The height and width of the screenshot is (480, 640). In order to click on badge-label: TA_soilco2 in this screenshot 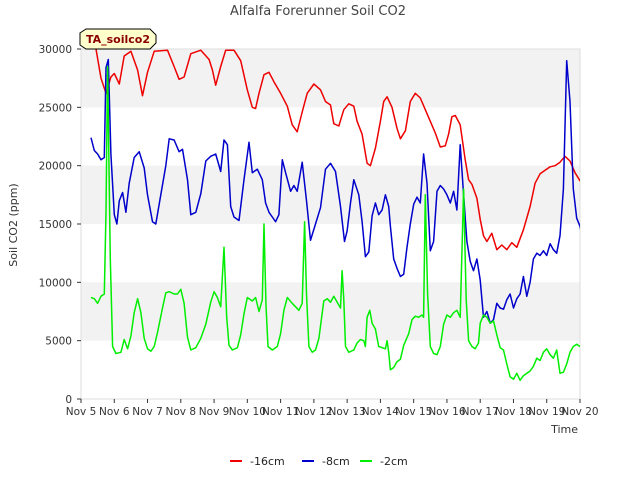, I will do `click(118, 39)`.